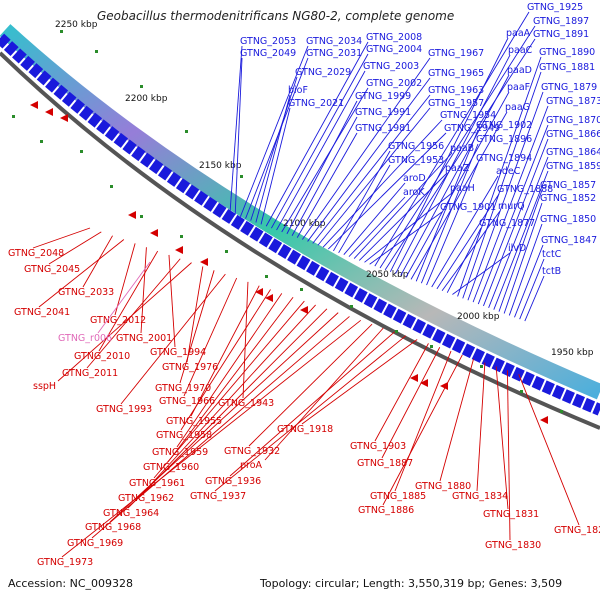 The width and height of the screenshot is (600, 600). I want to click on reverse-gene-label: GTNG_2041, so click(42, 312).